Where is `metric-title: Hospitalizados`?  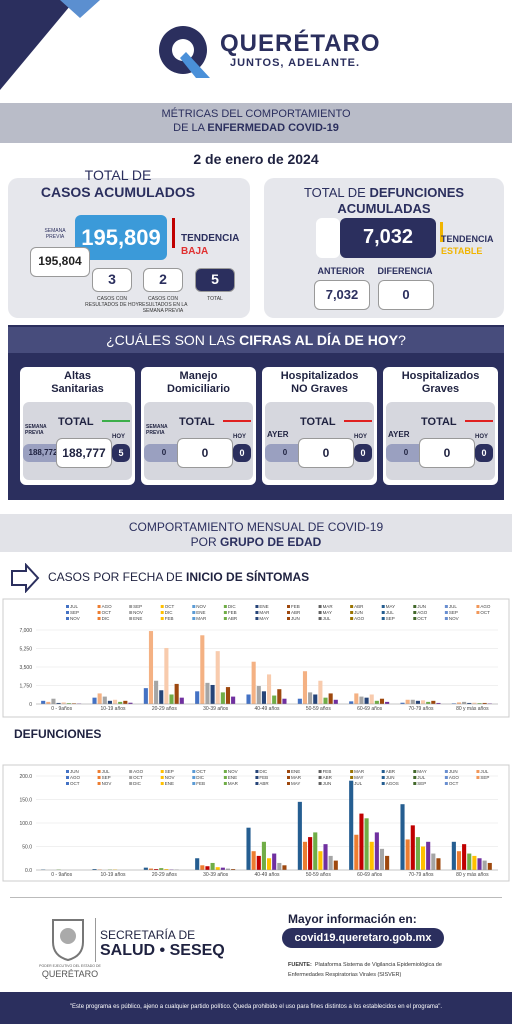 metric-title: Hospitalizados is located at coordinates (319, 376).